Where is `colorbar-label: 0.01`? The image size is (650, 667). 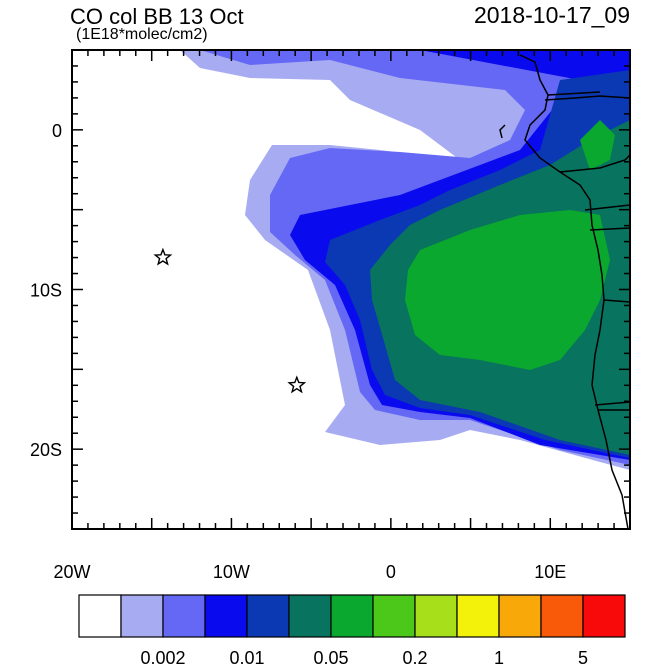 colorbar-label: 0.01 is located at coordinates (246, 657).